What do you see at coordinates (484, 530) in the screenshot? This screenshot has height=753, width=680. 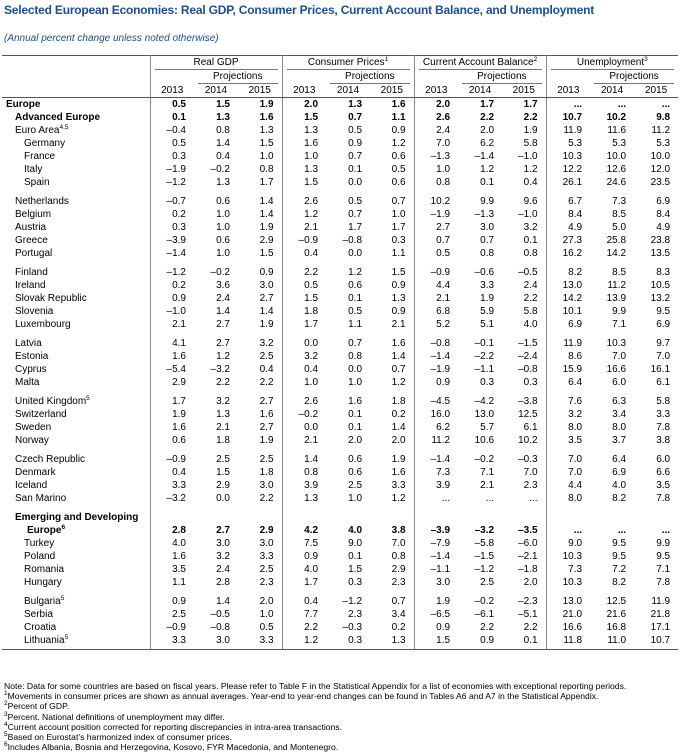 I see `value-cell: –3.2` at bounding box center [484, 530].